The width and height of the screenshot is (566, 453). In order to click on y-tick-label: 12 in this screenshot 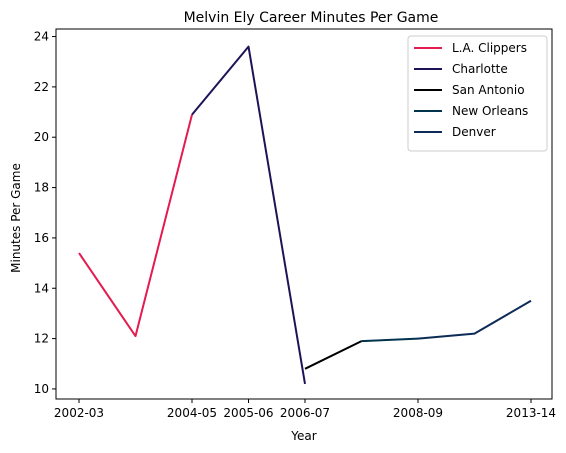, I will do `click(41, 339)`.